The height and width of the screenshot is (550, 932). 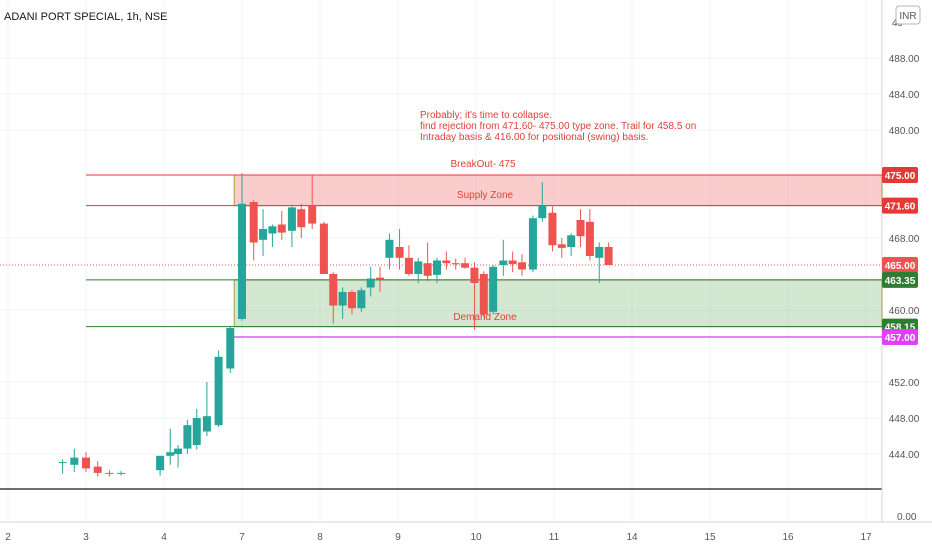 What do you see at coordinates (242, 537) in the screenshot?
I see `x-tick-label: 7` at bounding box center [242, 537].